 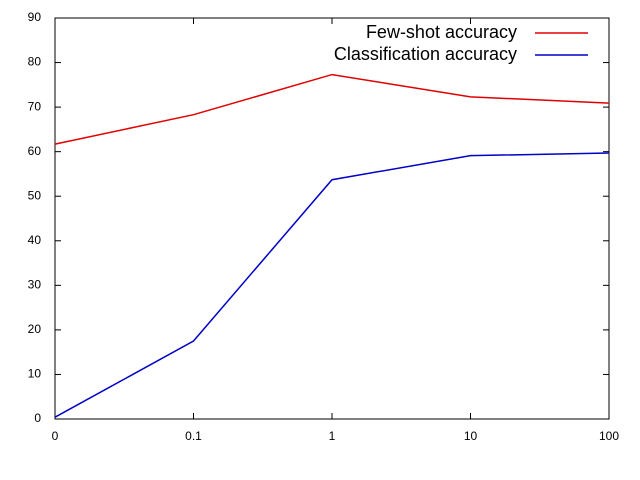 What do you see at coordinates (35, 62) in the screenshot?
I see `y-tick-label: 80` at bounding box center [35, 62].